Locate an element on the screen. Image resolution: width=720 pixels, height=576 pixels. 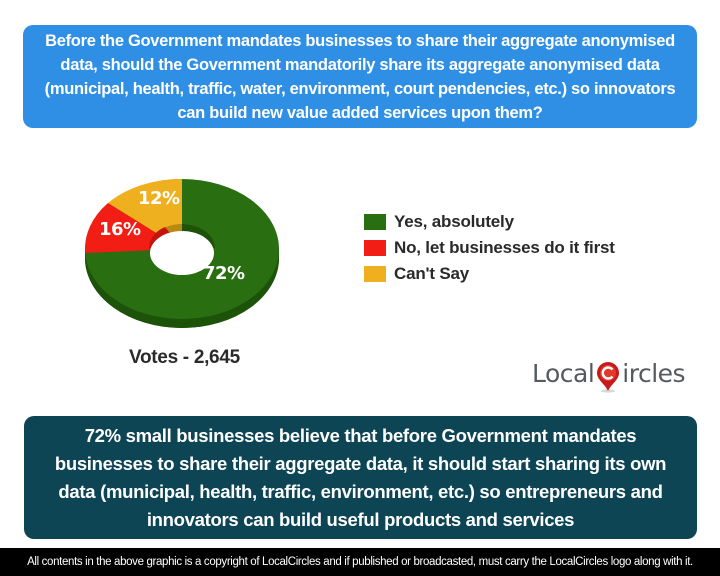
legend-swatch-no is located at coordinates (375, 248).